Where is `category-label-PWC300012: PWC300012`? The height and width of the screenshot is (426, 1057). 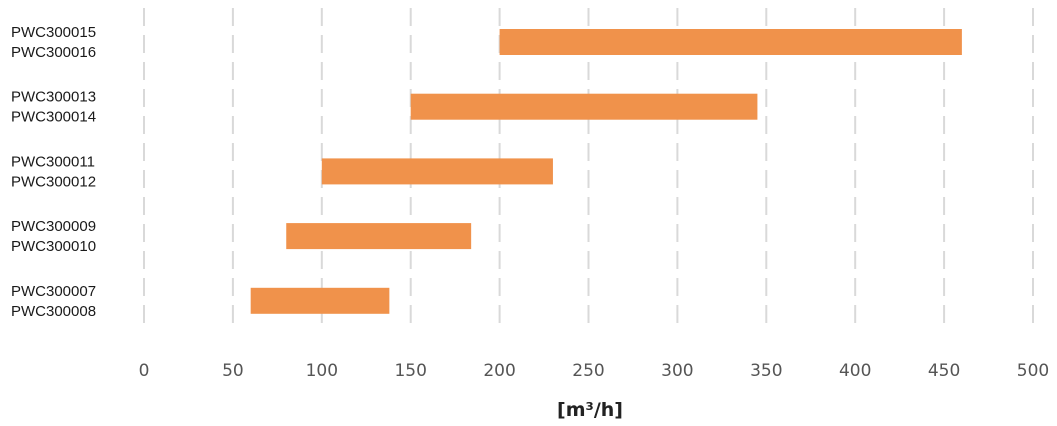
category-label-PWC300012: PWC300012 is located at coordinates (53, 181).